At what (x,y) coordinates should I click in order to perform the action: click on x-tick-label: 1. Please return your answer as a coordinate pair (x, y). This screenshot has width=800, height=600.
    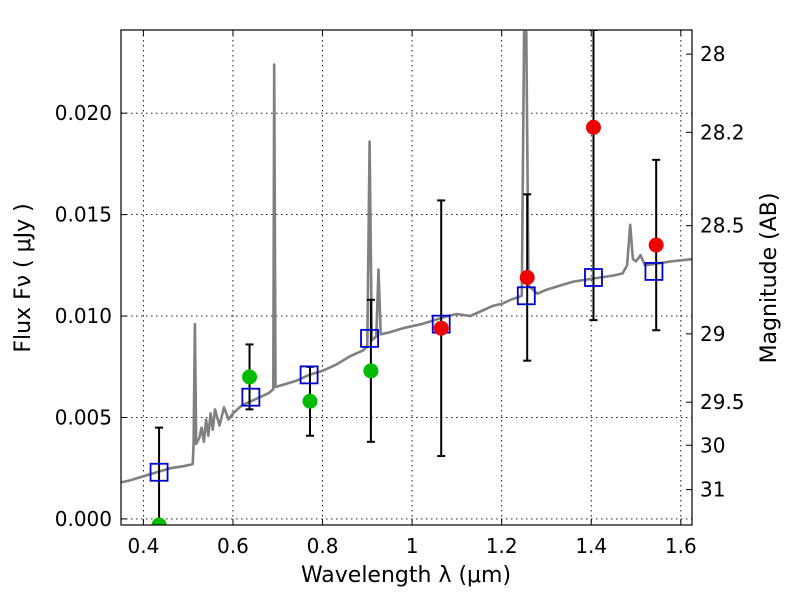
    Looking at the image, I should click on (412, 546).